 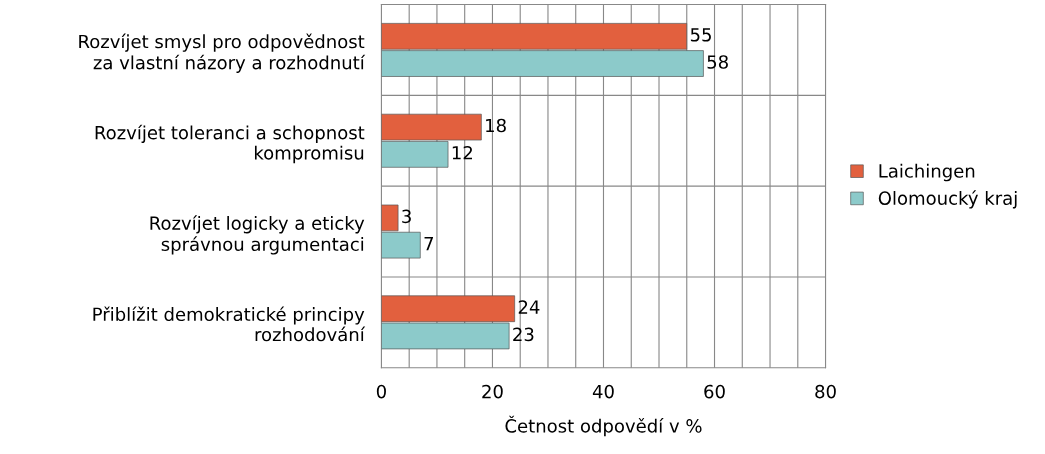 What do you see at coordinates (229, 324) in the screenshot?
I see `y-tick-label: Přiblížit demokratické principy rozhodování` at bounding box center [229, 324].